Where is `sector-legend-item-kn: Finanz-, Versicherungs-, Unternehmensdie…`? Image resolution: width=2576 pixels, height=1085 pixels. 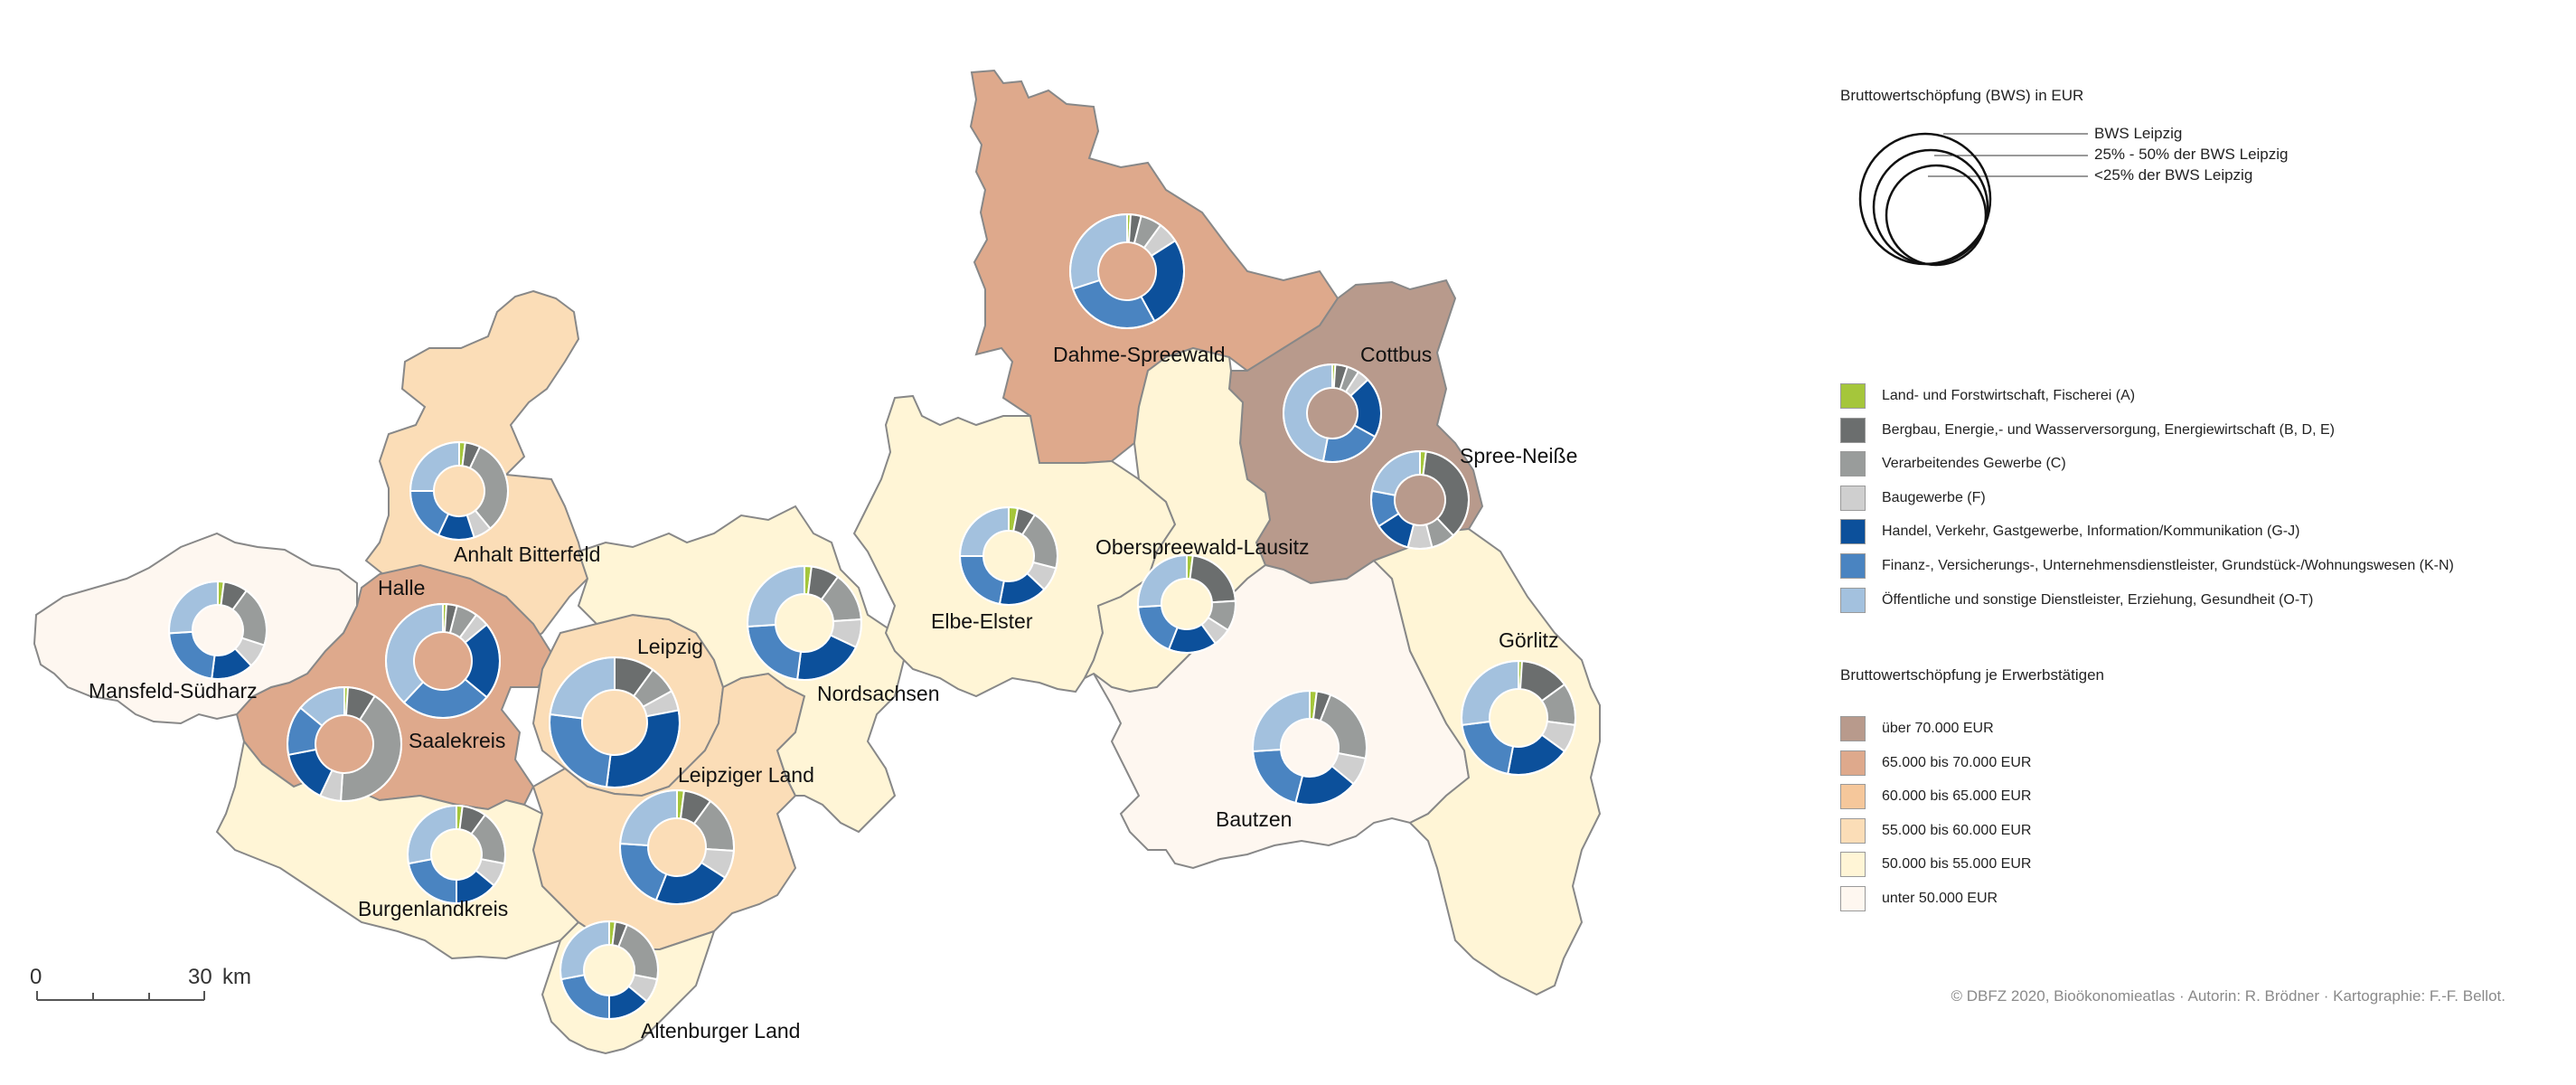
sector-legend-item-kn: Finanz-, Versicherungs-, Unternehmensdie… is located at coordinates (2147, 566).